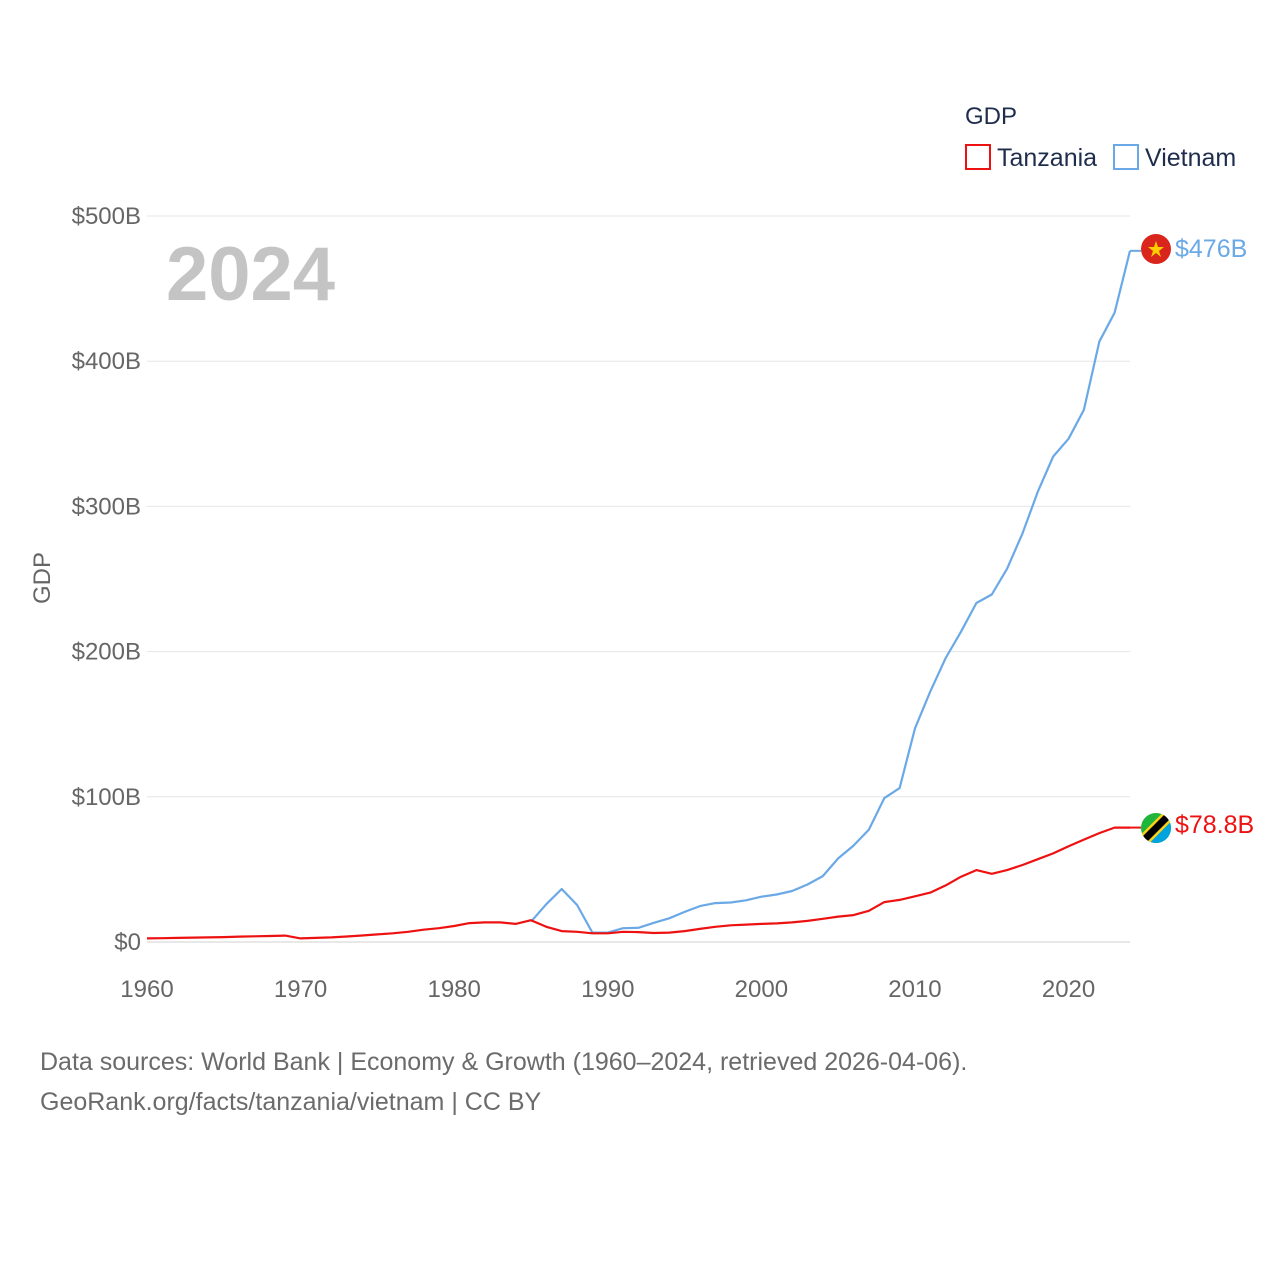 Image resolution: width=1280 pixels, height=1280 pixels. Describe the element at coordinates (638, 883) in the screenshot. I see `series-line-tanzania` at that location.